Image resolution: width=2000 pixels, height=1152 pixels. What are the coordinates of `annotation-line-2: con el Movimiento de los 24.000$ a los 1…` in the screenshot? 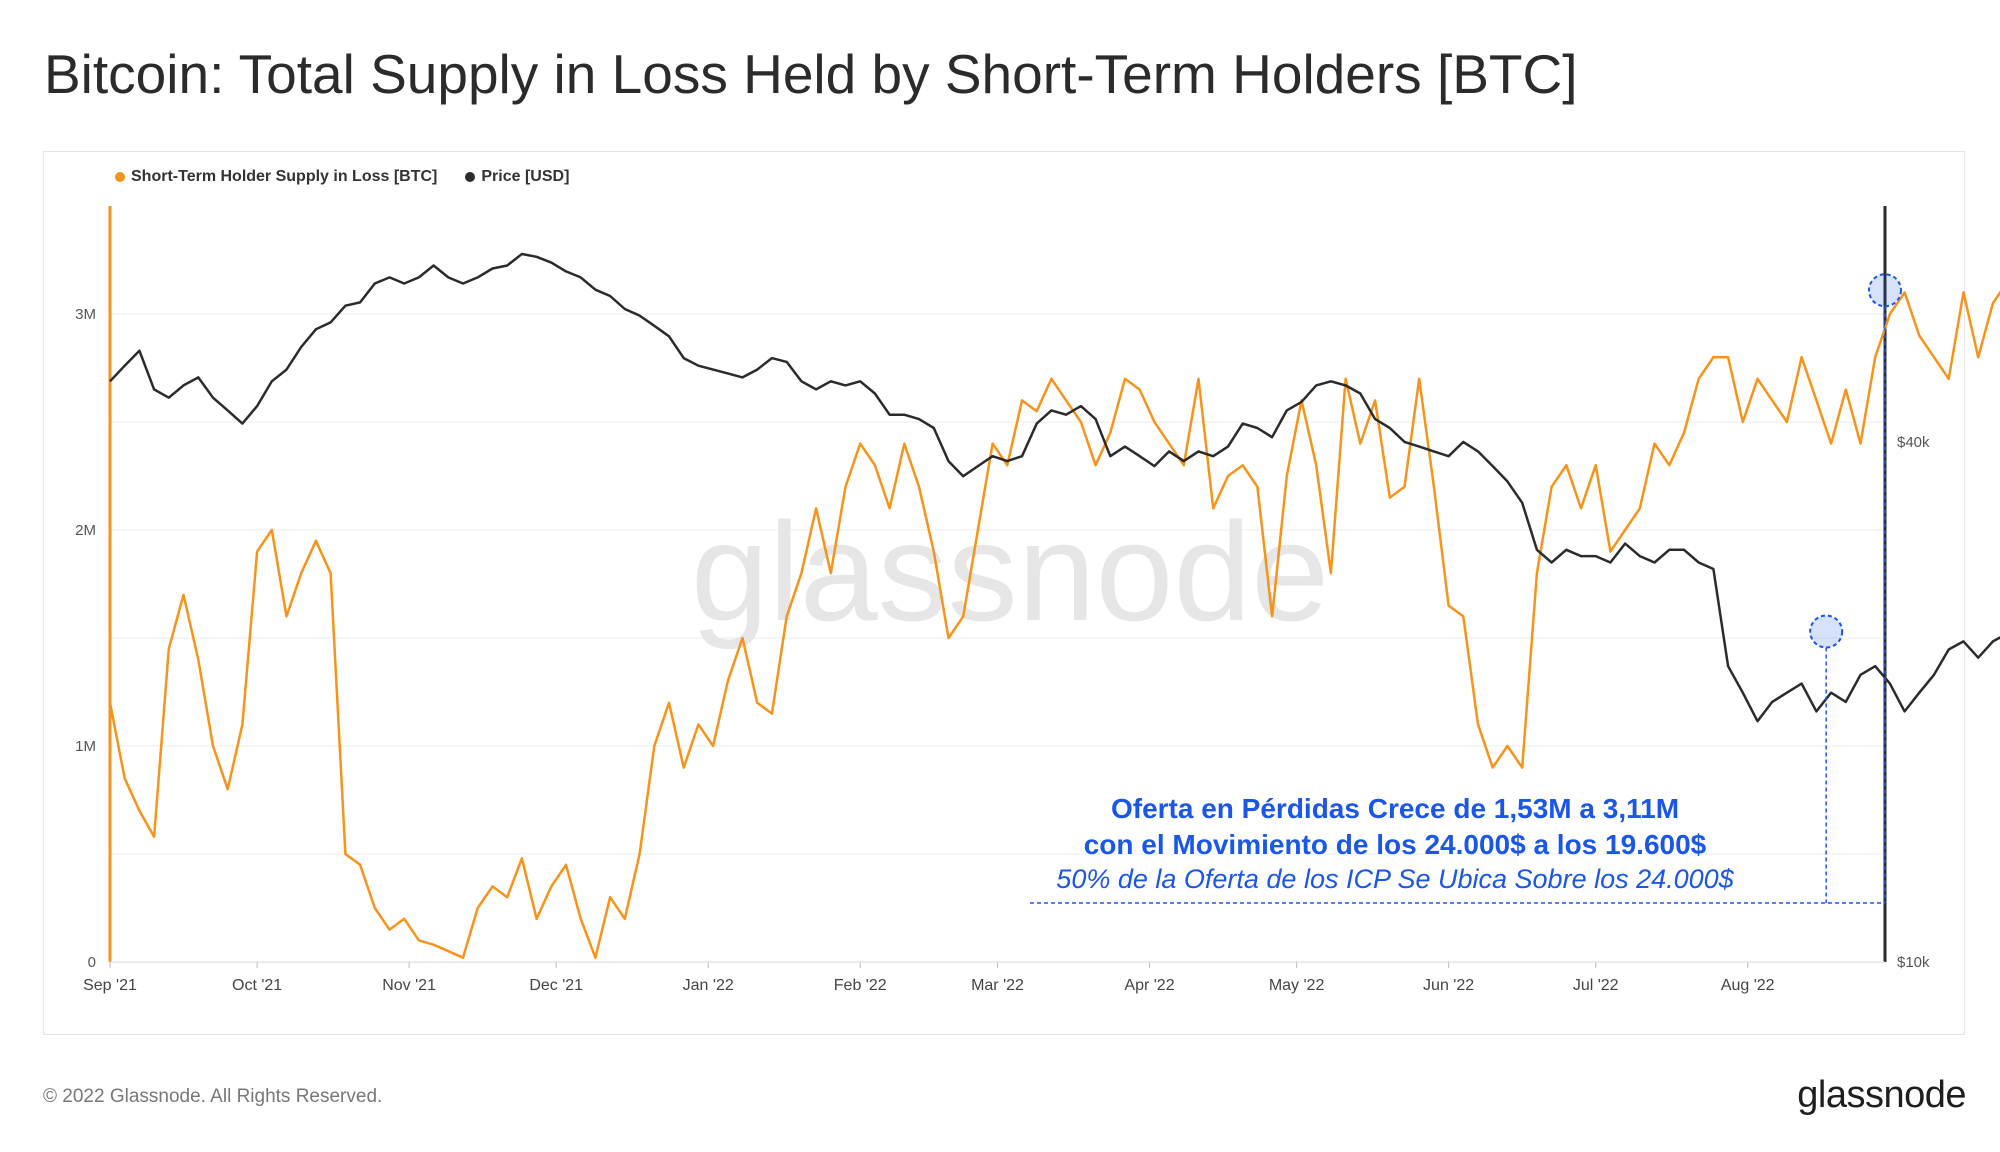 It's located at (1395, 844).